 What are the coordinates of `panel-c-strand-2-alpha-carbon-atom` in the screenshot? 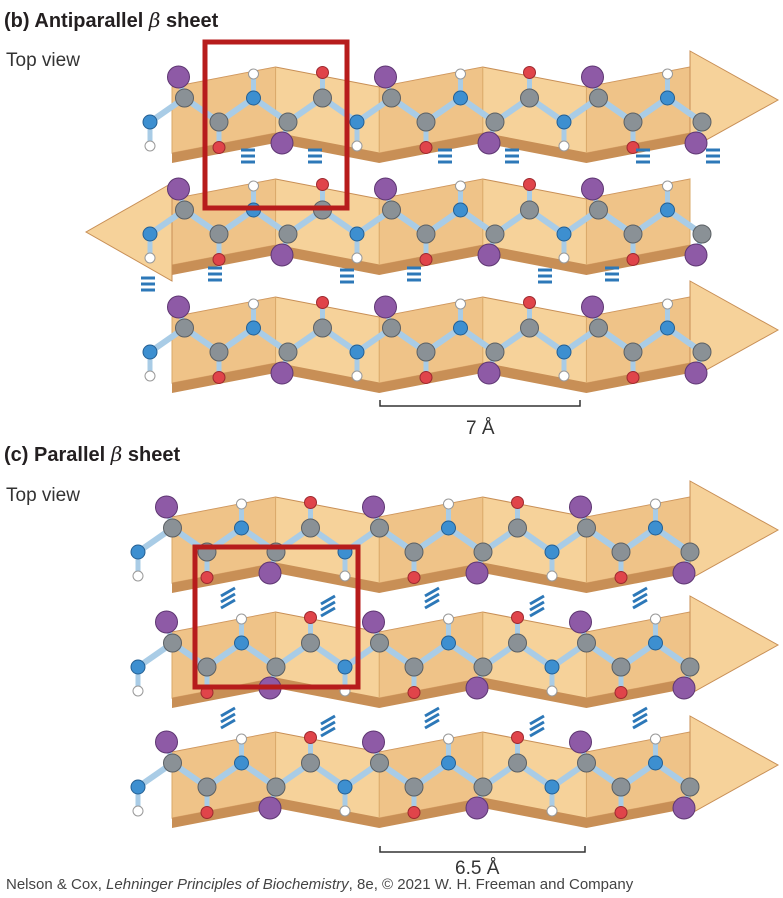 It's located at (172, 643).